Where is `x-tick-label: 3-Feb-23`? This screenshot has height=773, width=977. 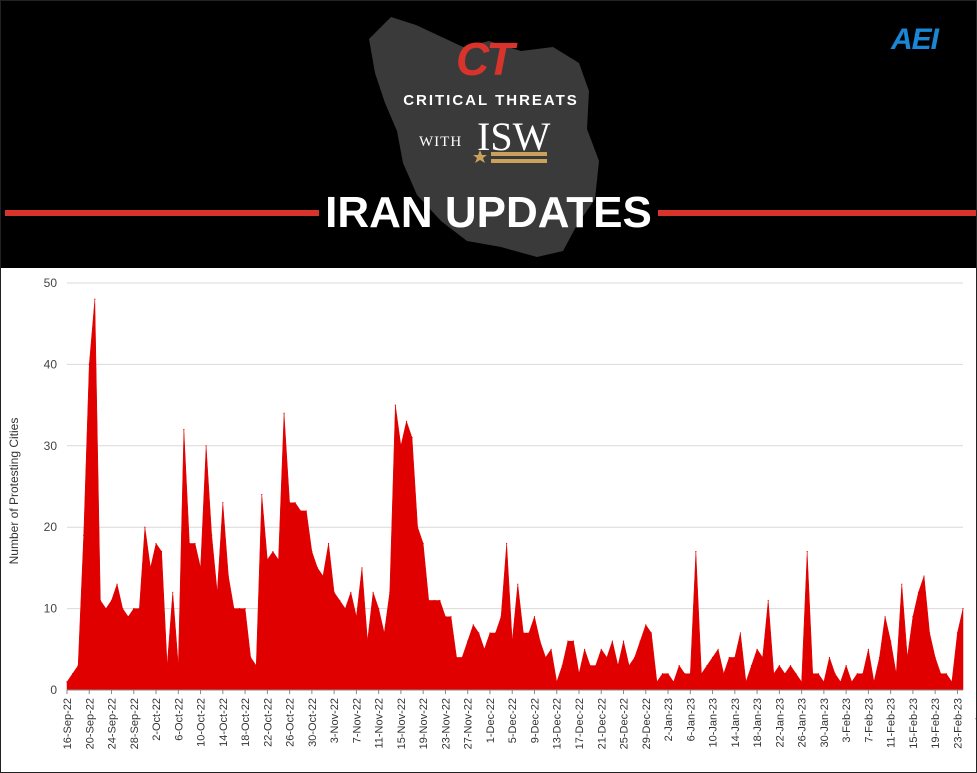 x-tick-label: 3-Feb-23 is located at coordinates (847, 720).